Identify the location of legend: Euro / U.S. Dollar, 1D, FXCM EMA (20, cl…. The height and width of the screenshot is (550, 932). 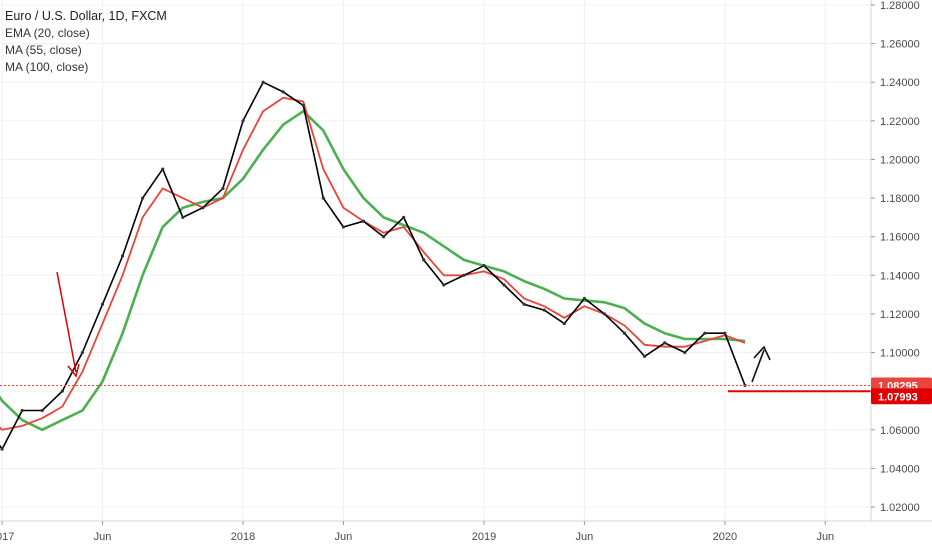
(86, 42).